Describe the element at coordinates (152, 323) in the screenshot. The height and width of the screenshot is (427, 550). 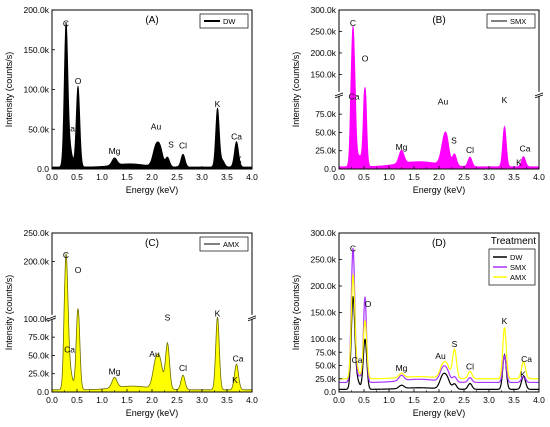
I see `spectrum-area` at that location.